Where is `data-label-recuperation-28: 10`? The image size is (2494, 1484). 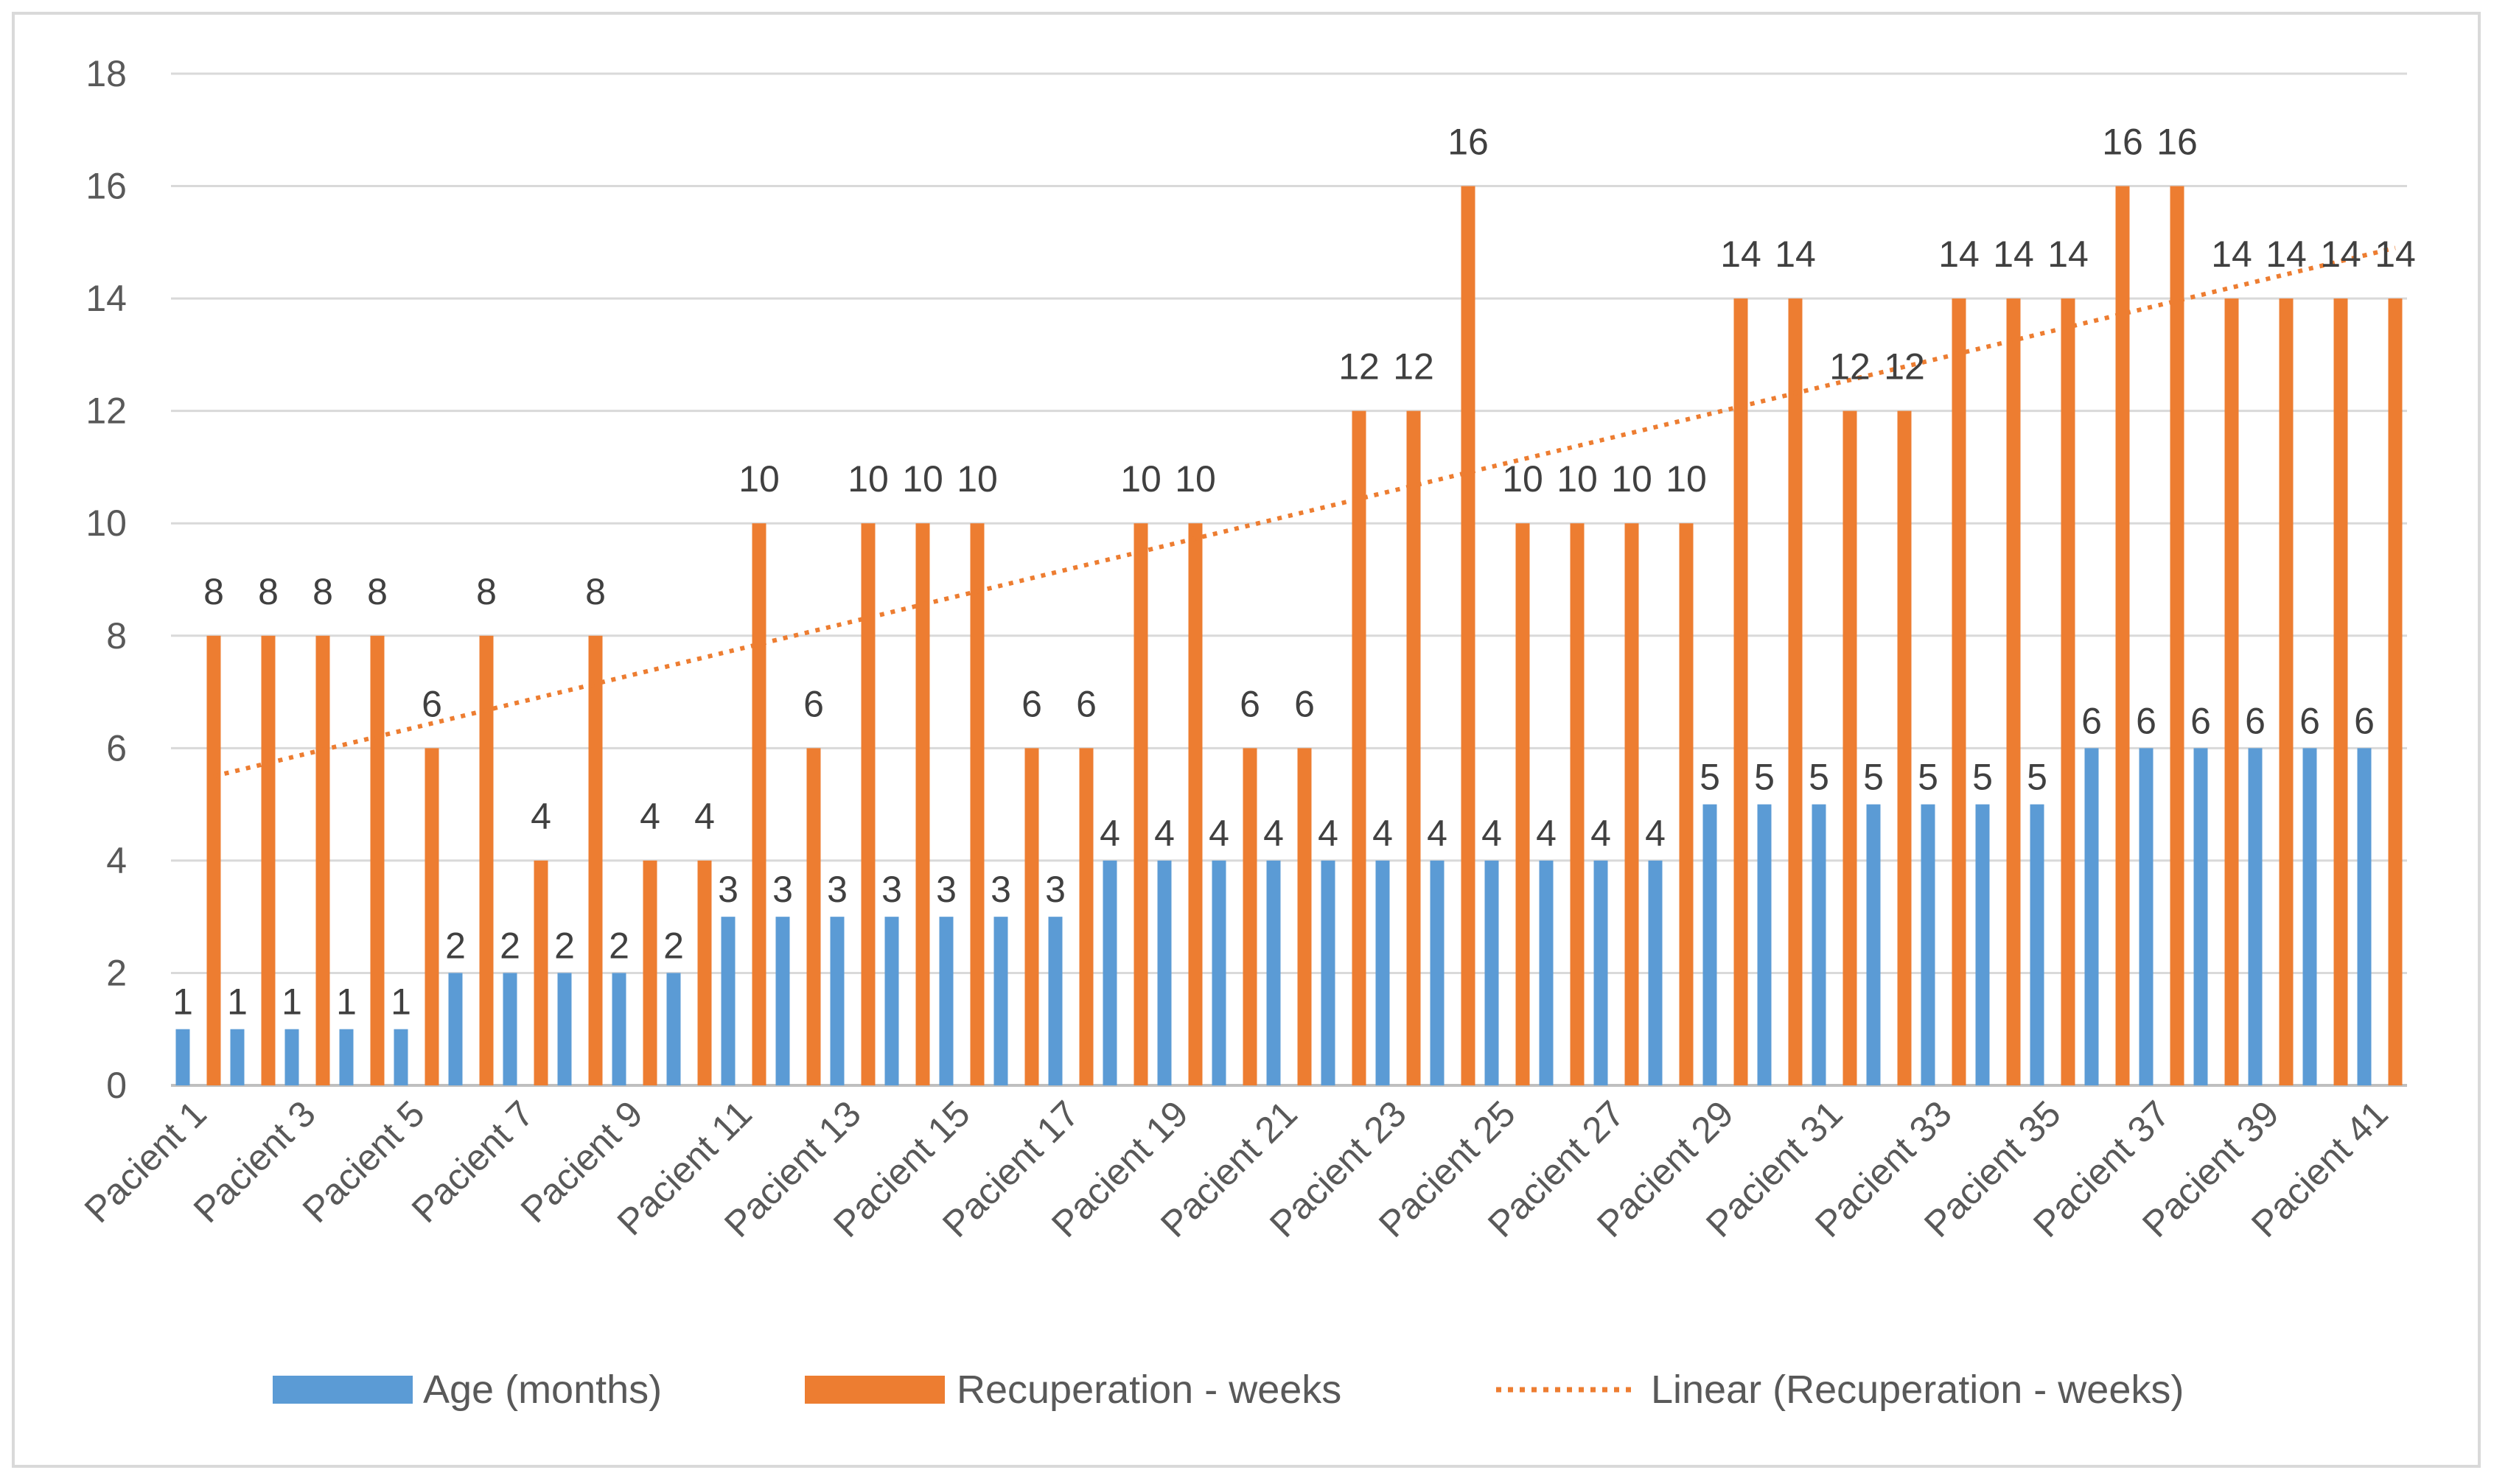
data-label-recuperation-28: 10 is located at coordinates (1686, 479).